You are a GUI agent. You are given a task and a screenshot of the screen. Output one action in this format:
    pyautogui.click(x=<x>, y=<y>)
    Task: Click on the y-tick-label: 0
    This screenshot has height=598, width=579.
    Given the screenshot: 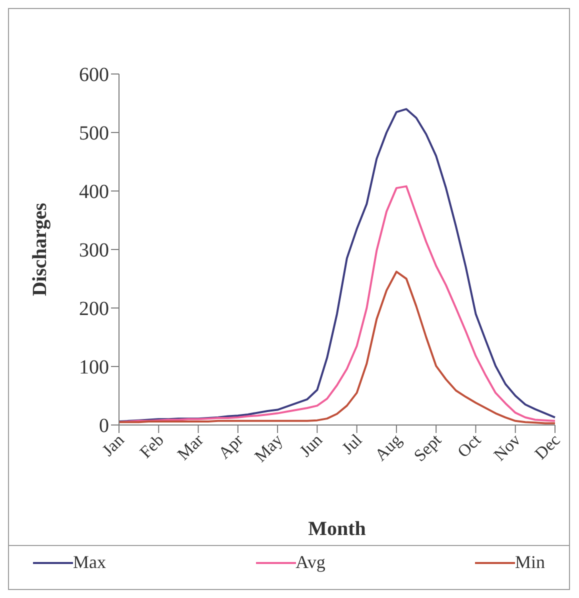 What is the action you would take?
    pyautogui.click(x=104, y=426)
    